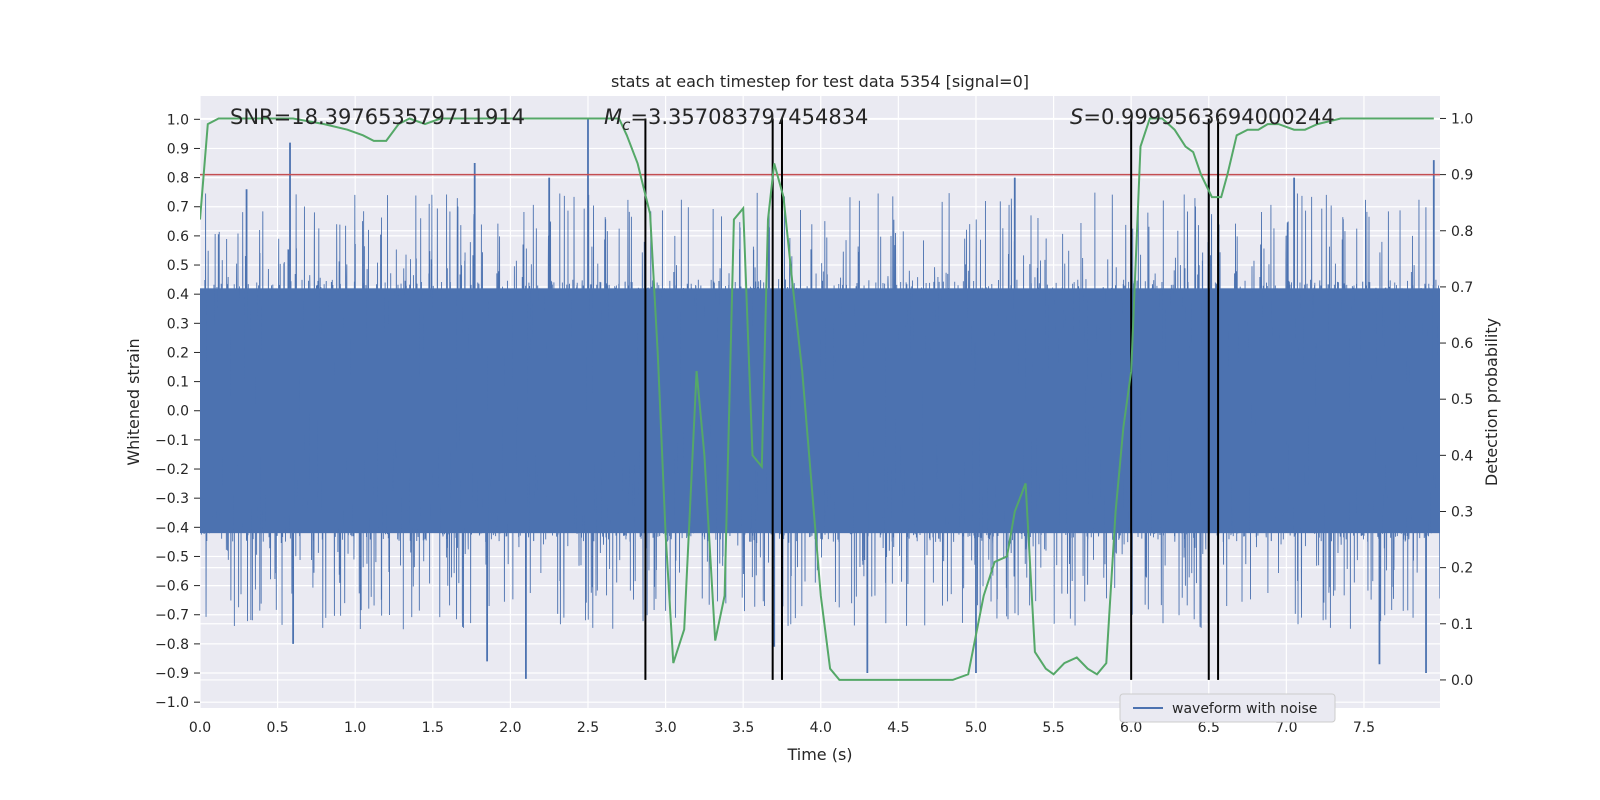  What do you see at coordinates (749, 117) in the screenshot?
I see `chirp-mass-value: =3.357083797454834` at bounding box center [749, 117].